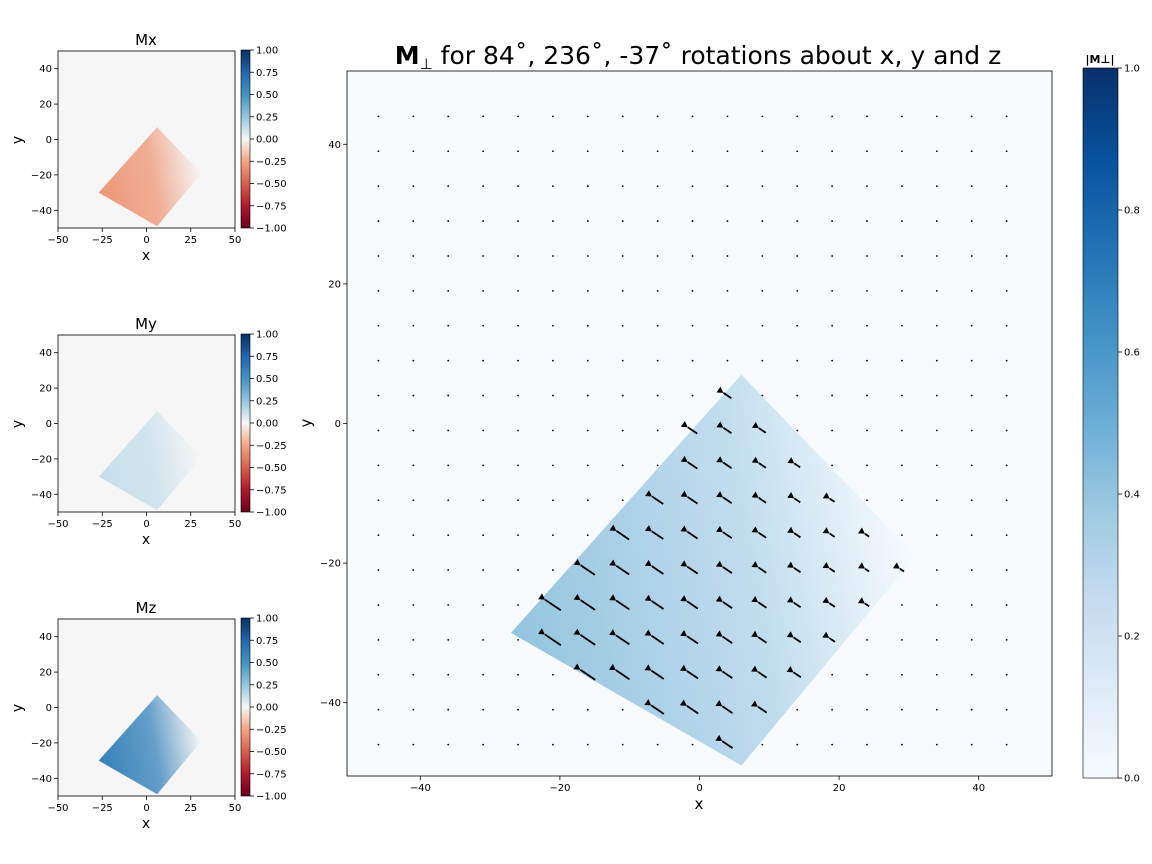 The width and height of the screenshot is (1152, 864). What do you see at coordinates (245, 139) in the screenshot?
I see `colorbar` at bounding box center [245, 139].